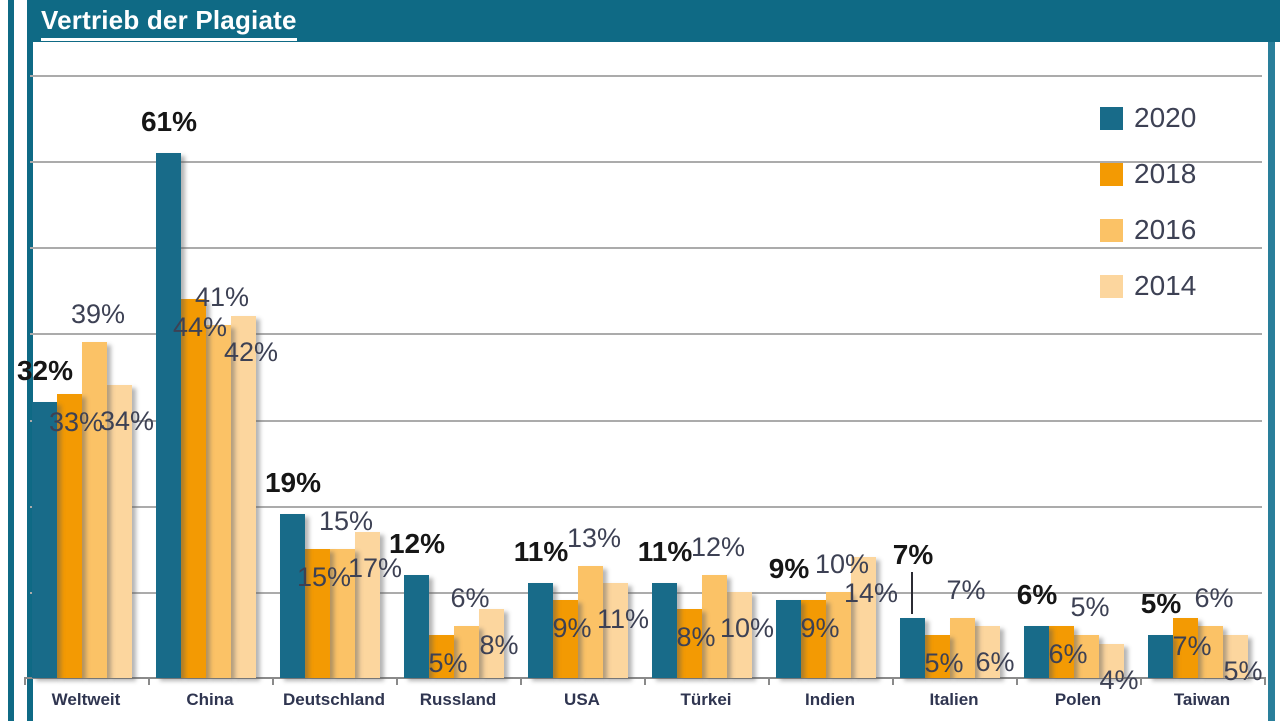 Image resolution: width=1280 pixels, height=721 pixels. I want to click on value-label-taiwan-2016: 6%, so click(1214, 598).